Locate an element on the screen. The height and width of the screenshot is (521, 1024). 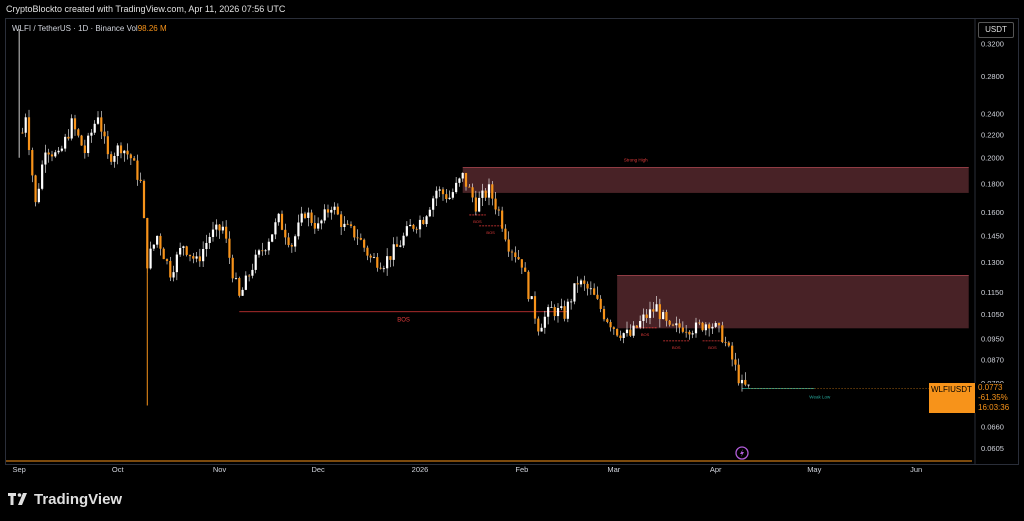
tradingview-logo-icon is located at coordinates (19, 500).